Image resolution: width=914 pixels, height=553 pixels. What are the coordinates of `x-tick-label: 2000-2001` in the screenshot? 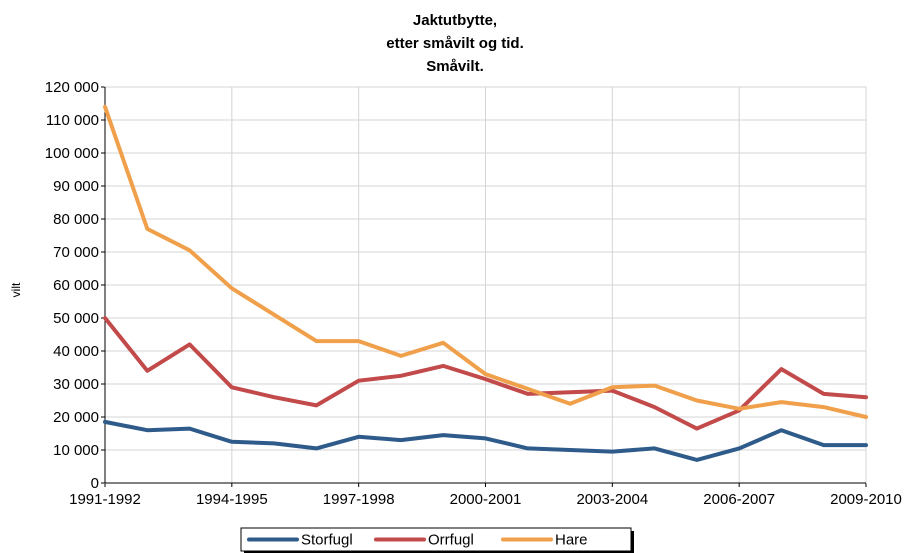 It's located at (486, 499).